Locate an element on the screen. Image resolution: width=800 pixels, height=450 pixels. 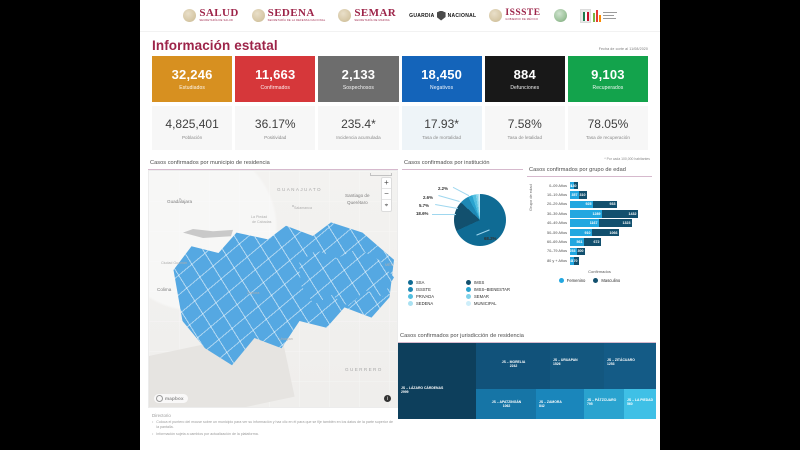
institution-pie-chart: 68.2% 18.6% 5.7% 2.6% 2.2% is located at coordinates (462, 224).